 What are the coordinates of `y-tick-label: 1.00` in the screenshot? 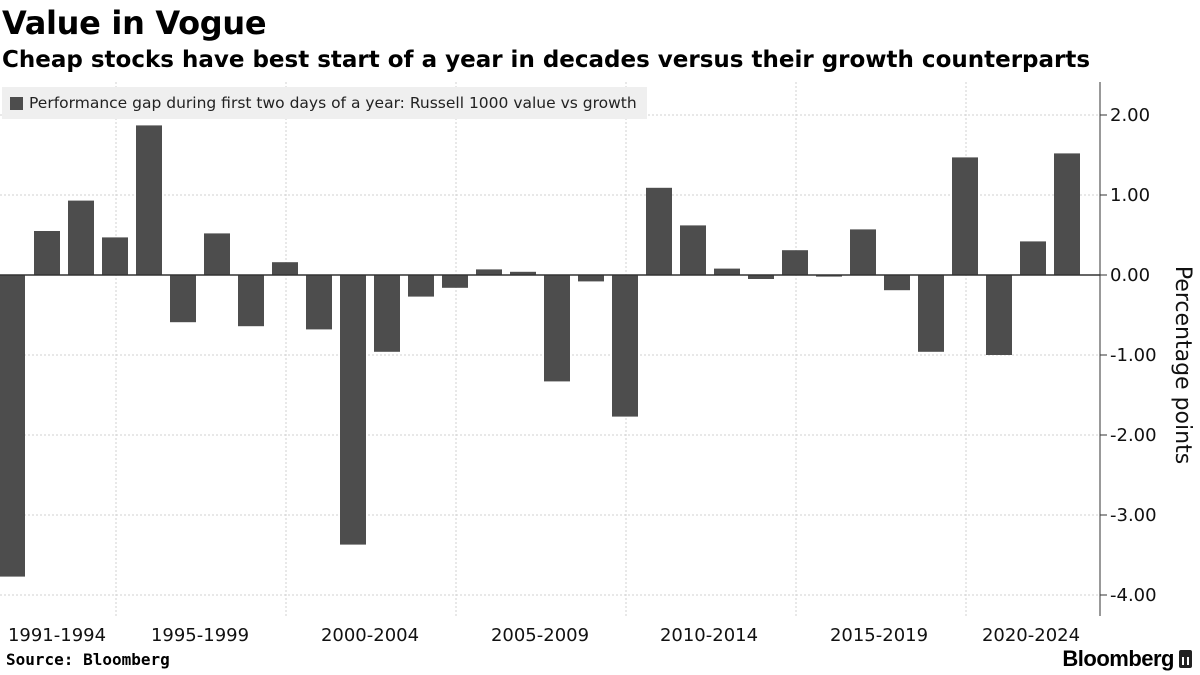 It's located at (1130, 195).